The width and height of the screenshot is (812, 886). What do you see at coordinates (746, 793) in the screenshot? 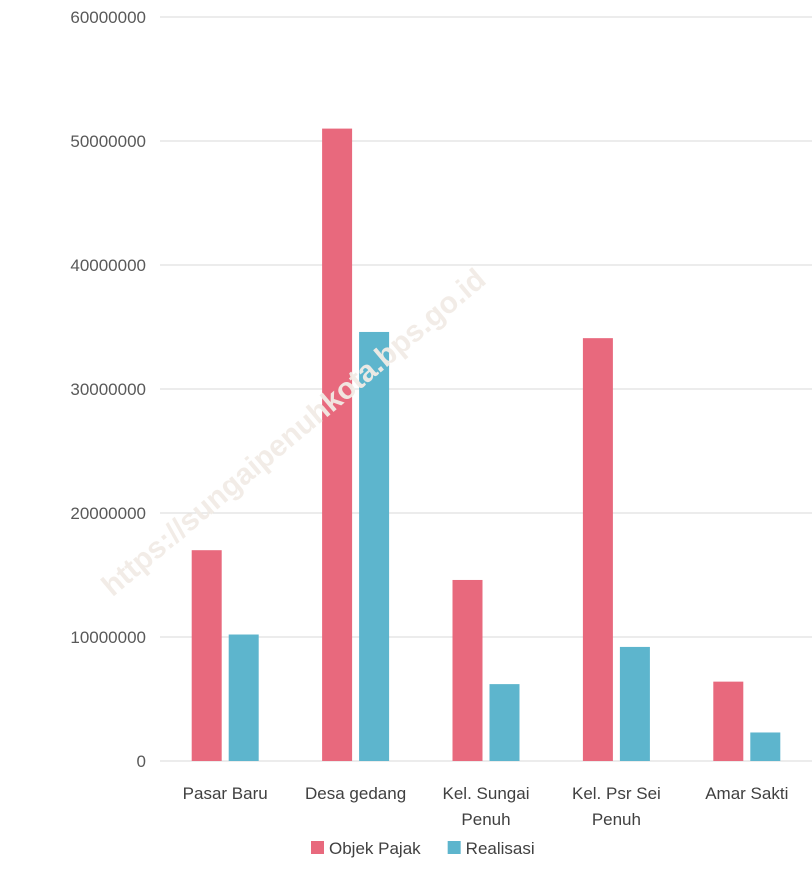
I see `x-category-label: Amar Sakti` at bounding box center [746, 793].